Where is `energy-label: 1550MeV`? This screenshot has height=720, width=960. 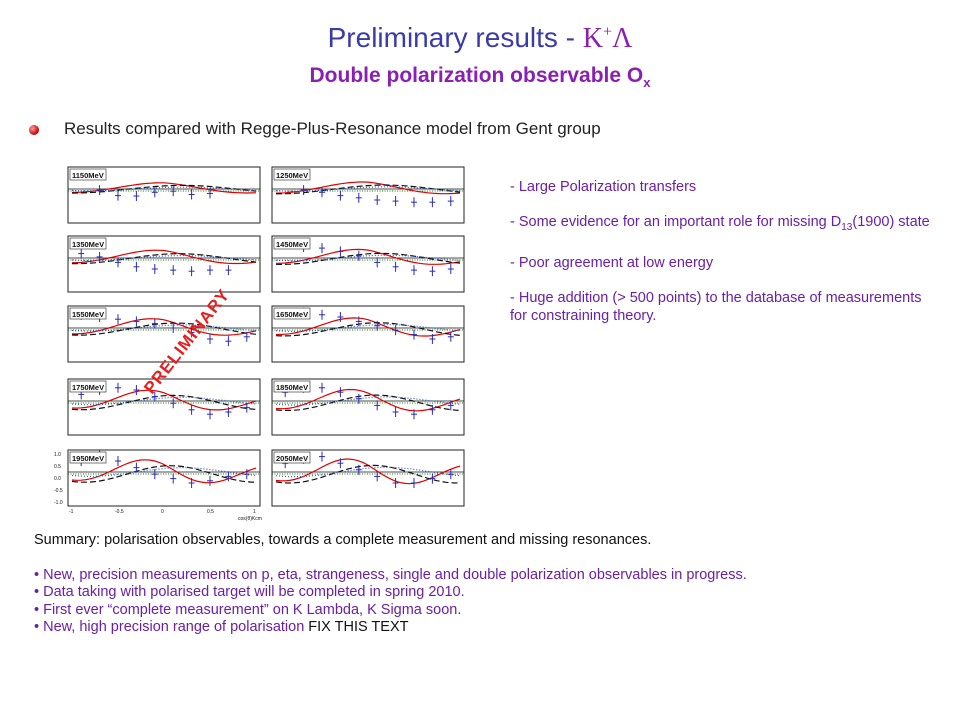
energy-label: 1550MeV is located at coordinates (88, 314).